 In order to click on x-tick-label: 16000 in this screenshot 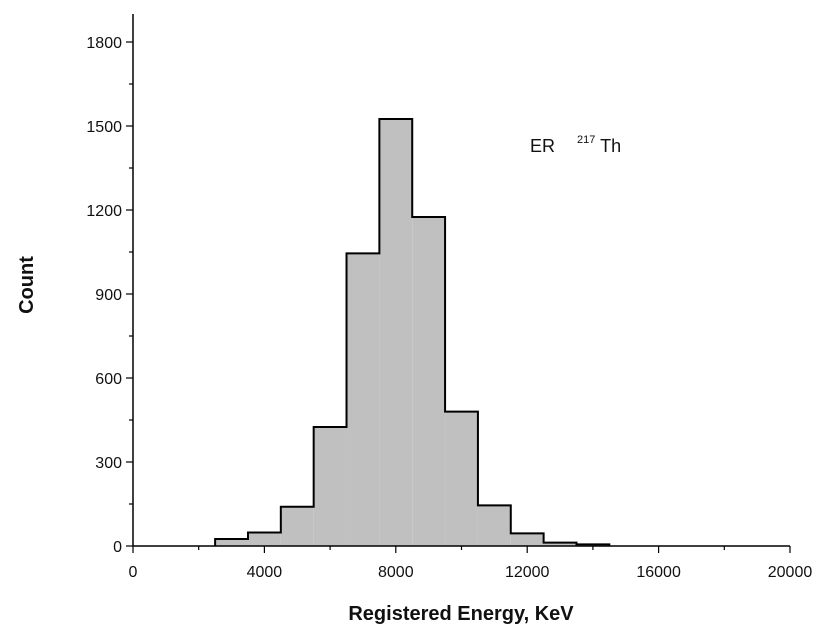, I will do `click(658, 572)`.